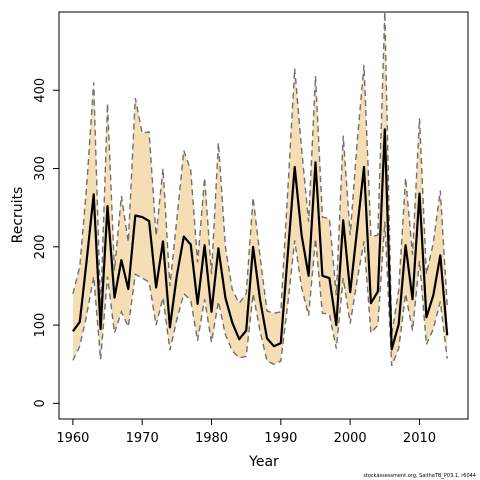 The image size is (480, 480). Describe the element at coordinates (419, 438) in the screenshot. I see `x-tick-label: 2010` at that location.